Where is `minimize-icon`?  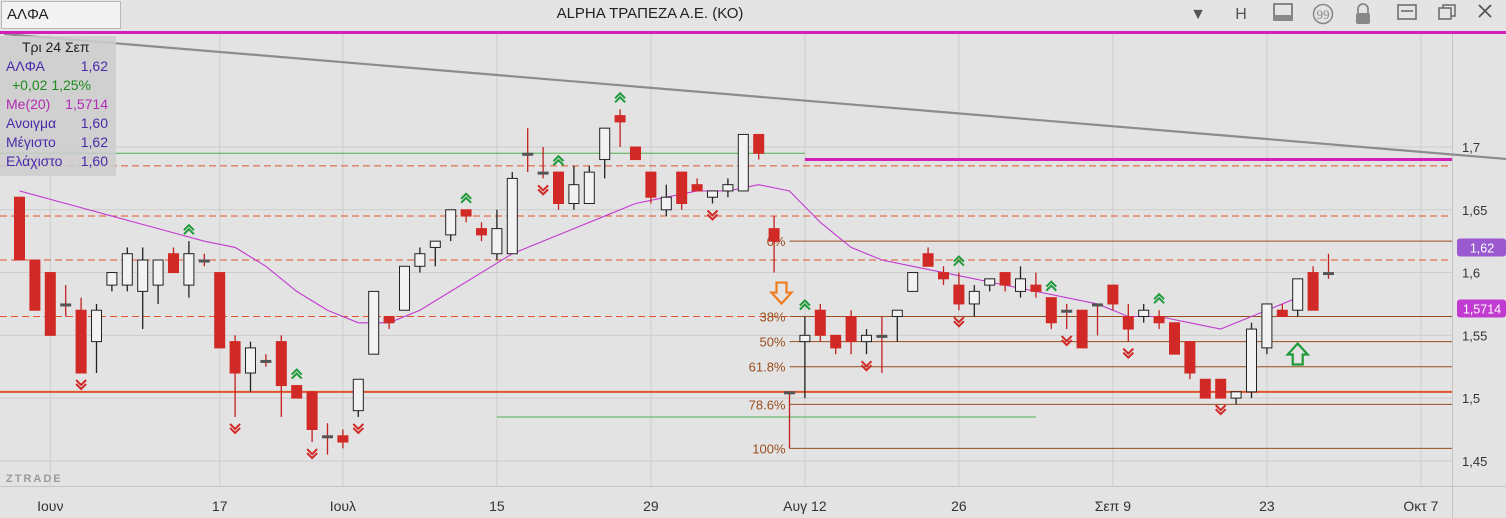 minimize-icon is located at coordinates (1407, 15).